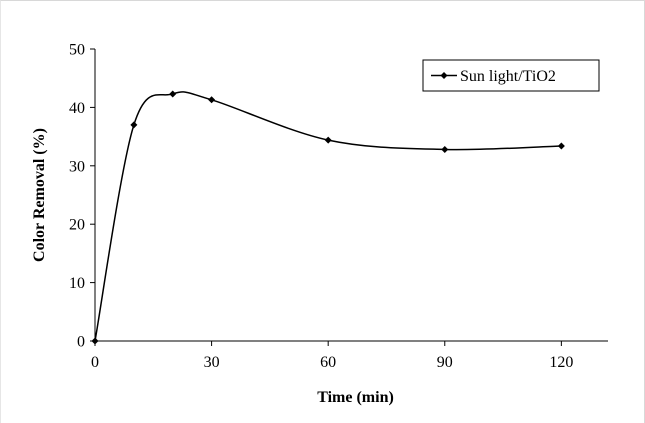  Describe the element at coordinates (95, 362) in the screenshot. I see `x-tick-label: 0` at that location.